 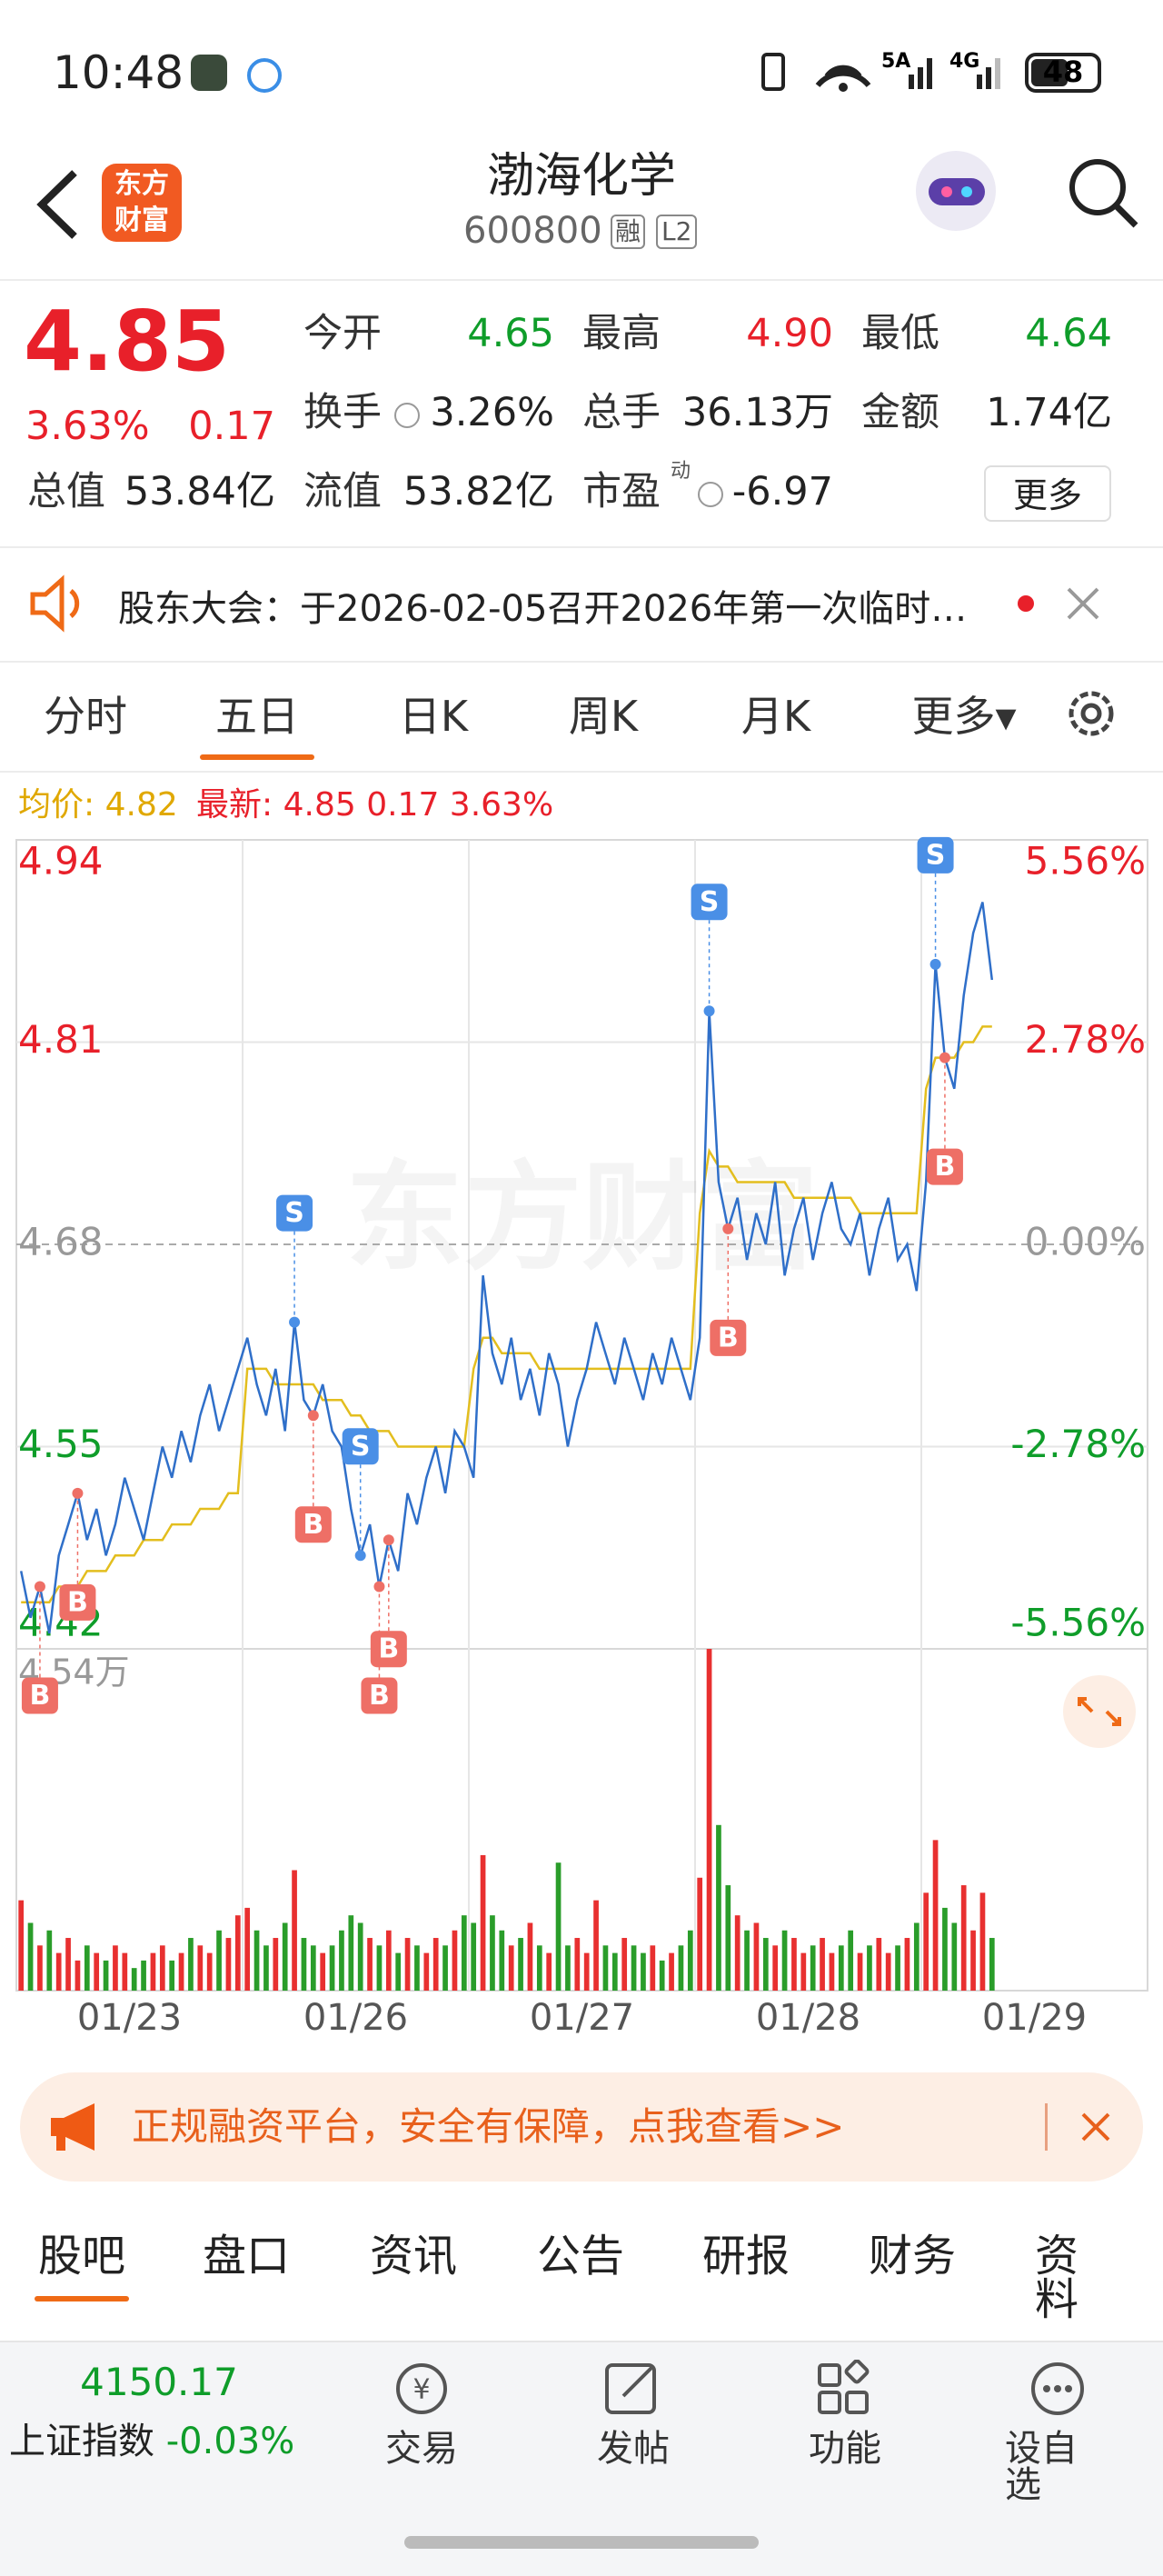 I want to click on unread-dot, so click(x=1026, y=603).